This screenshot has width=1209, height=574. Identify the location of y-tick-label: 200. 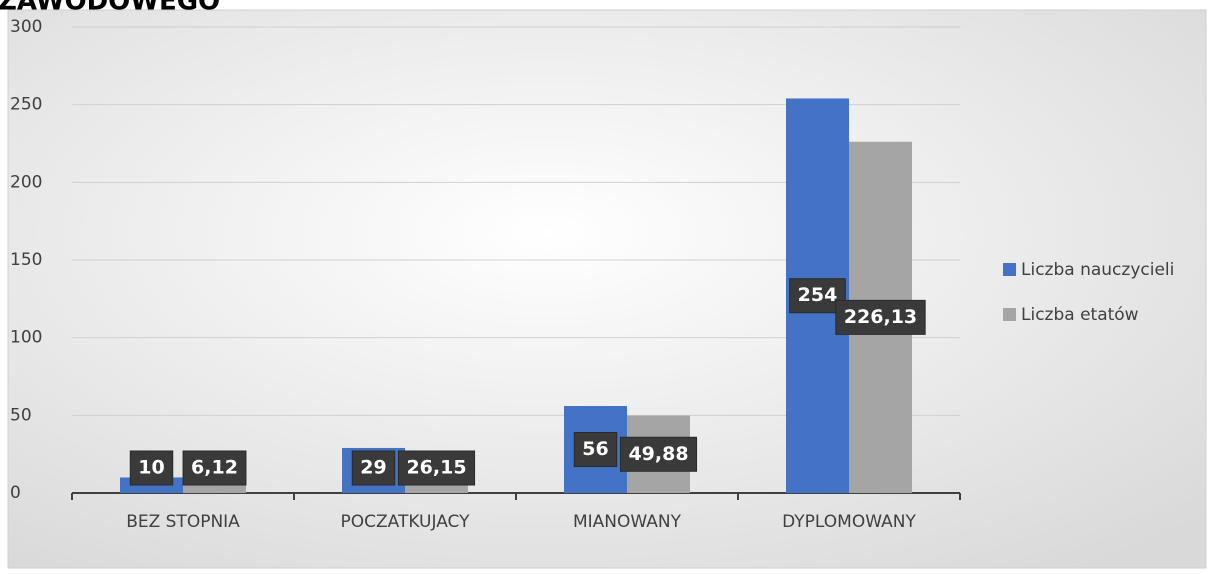
(26, 182).